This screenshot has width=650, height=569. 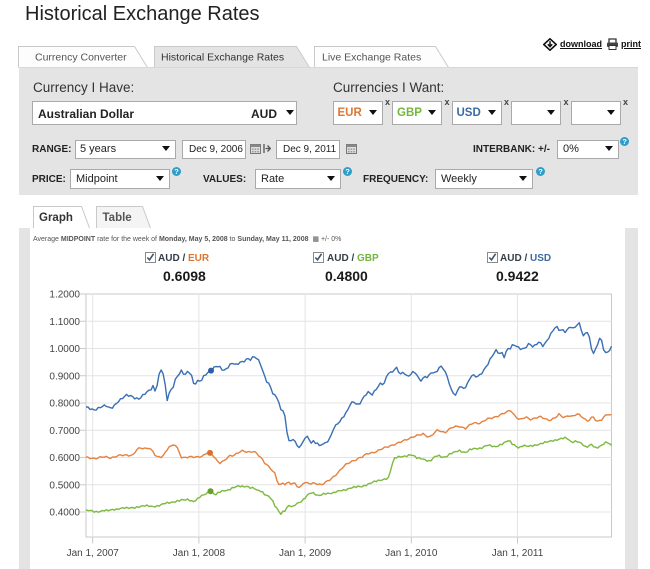 I want to click on svg-text: 0.7000, so click(x=64, y=431).